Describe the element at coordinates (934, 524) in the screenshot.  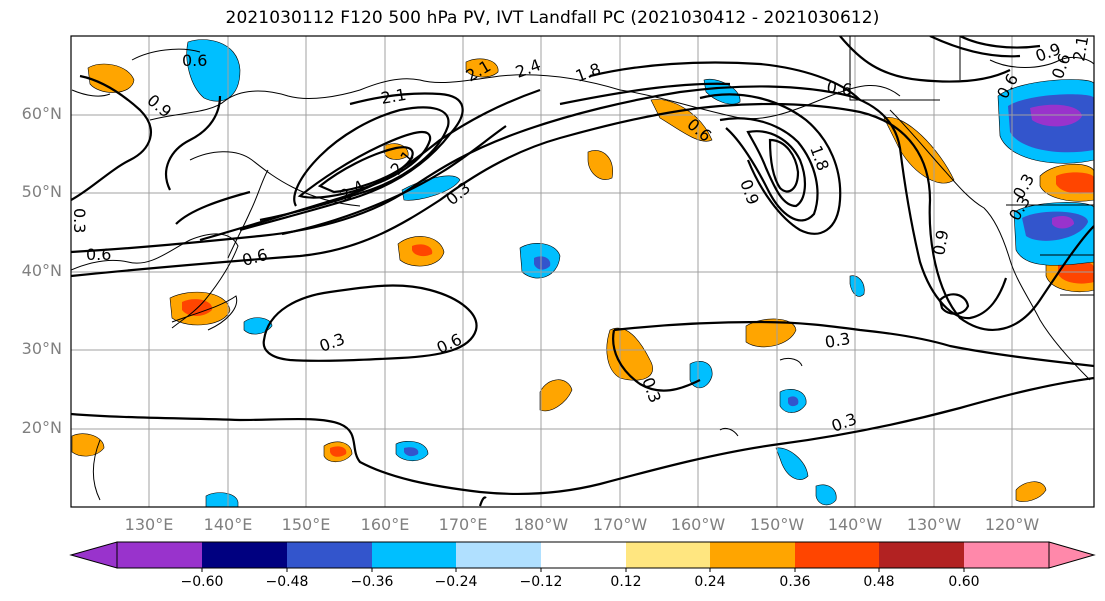
I see `lon-label: 130°W` at that location.